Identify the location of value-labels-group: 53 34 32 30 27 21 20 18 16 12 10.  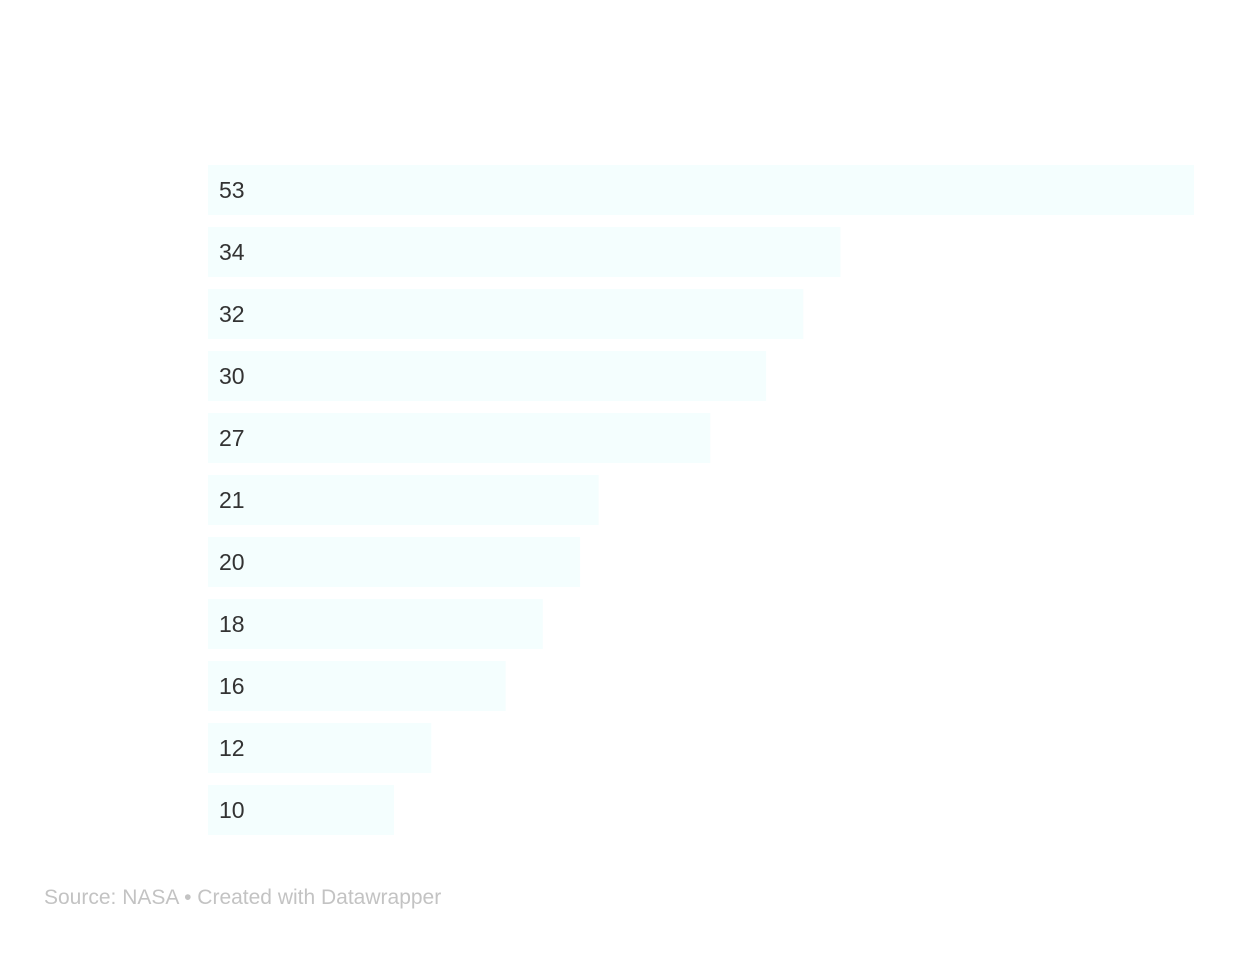
(232, 500).